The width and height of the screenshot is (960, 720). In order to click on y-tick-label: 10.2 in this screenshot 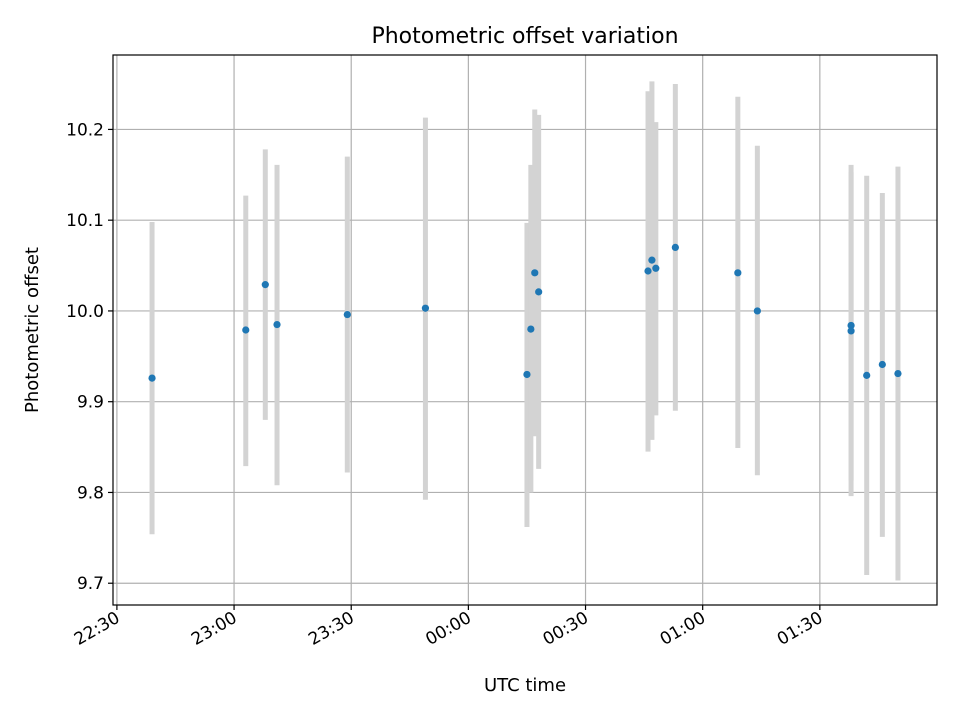, I will do `click(85, 130)`.